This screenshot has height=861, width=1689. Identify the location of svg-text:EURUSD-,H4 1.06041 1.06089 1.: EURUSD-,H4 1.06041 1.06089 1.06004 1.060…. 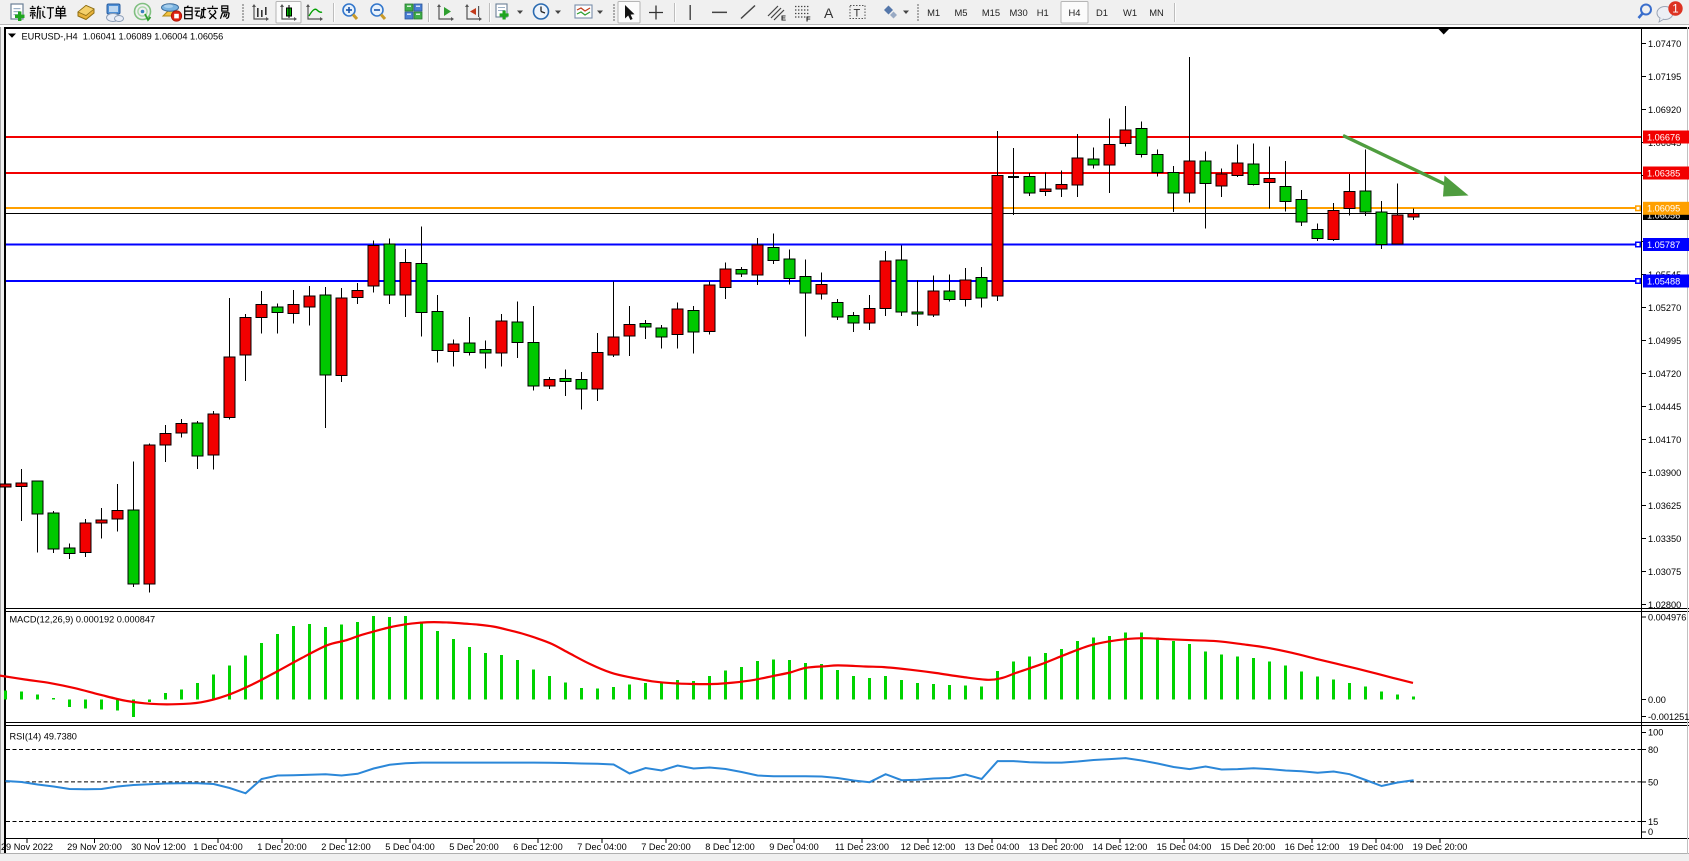
(123, 37).